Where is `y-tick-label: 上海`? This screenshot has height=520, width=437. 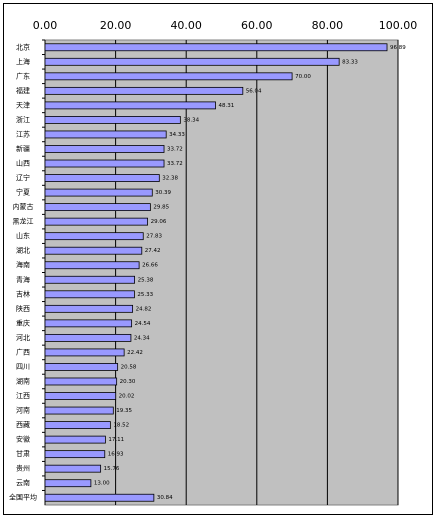 y-tick-label: 上海 is located at coordinates (23, 61).